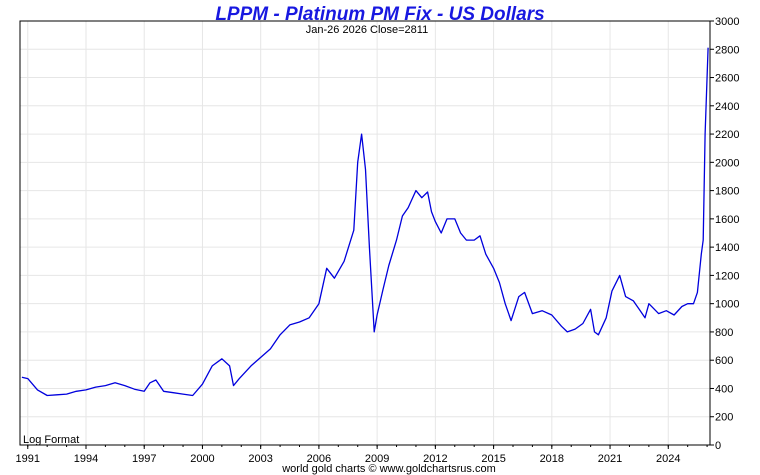 This screenshot has width=760, height=475. What do you see at coordinates (28, 459) in the screenshot?
I see `x-tick-label: 1991` at bounding box center [28, 459].